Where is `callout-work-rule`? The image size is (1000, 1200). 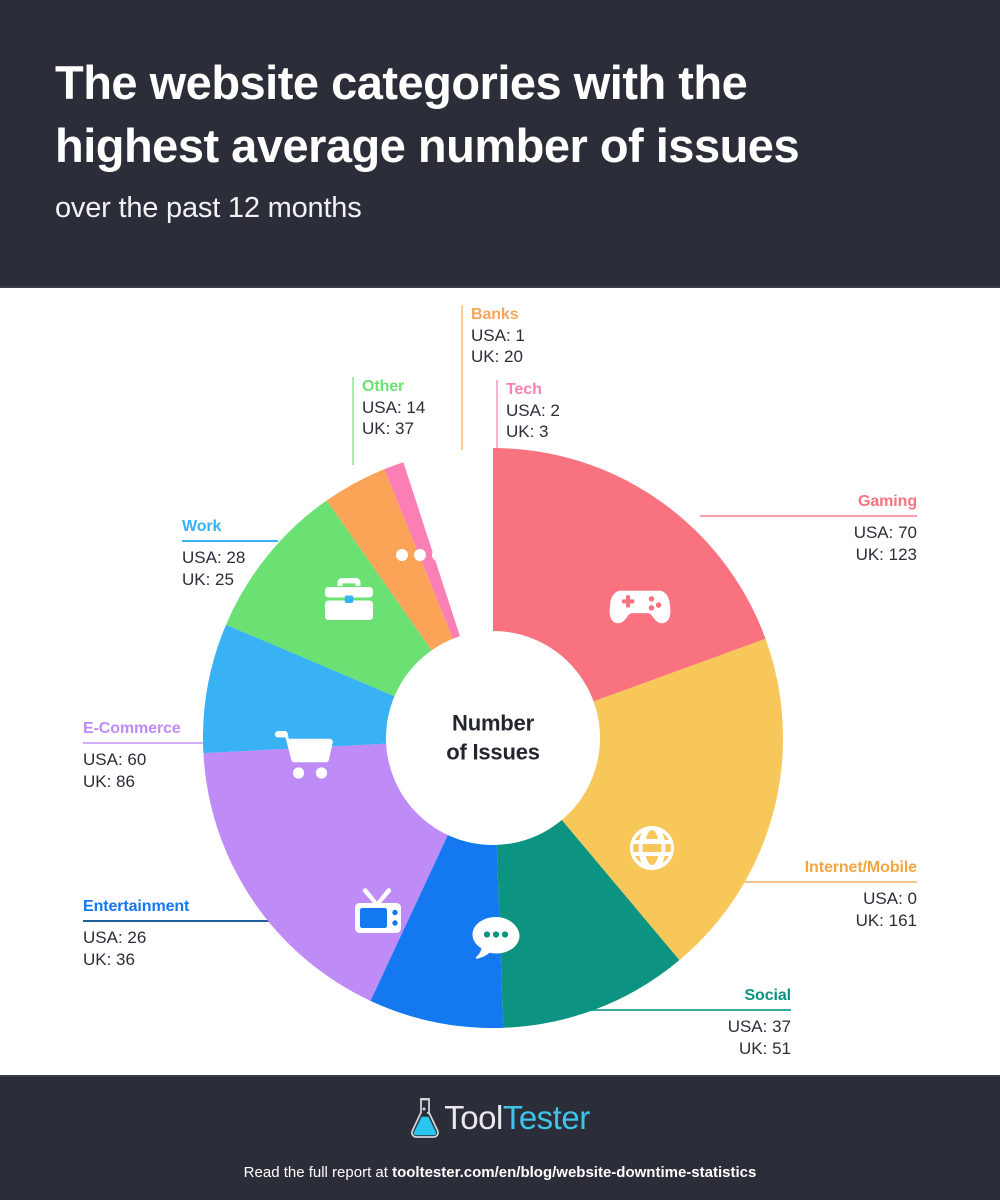
callout-work-rule is located at coordinates (230, 541).